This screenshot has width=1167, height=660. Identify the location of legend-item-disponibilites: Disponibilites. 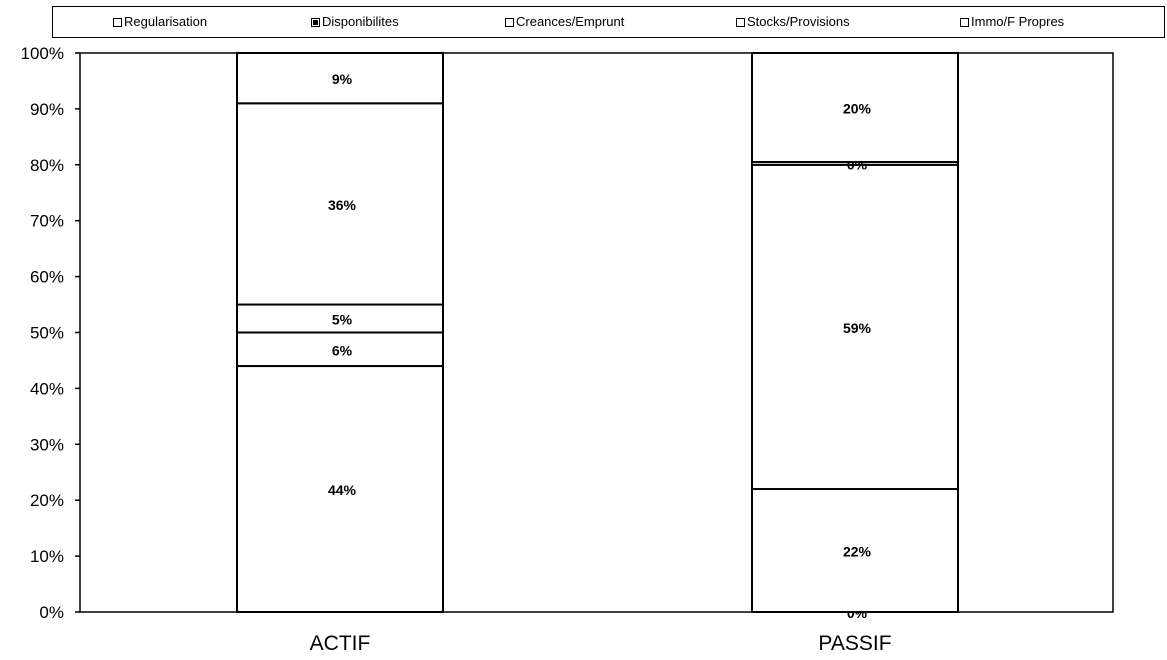
(355, 22).